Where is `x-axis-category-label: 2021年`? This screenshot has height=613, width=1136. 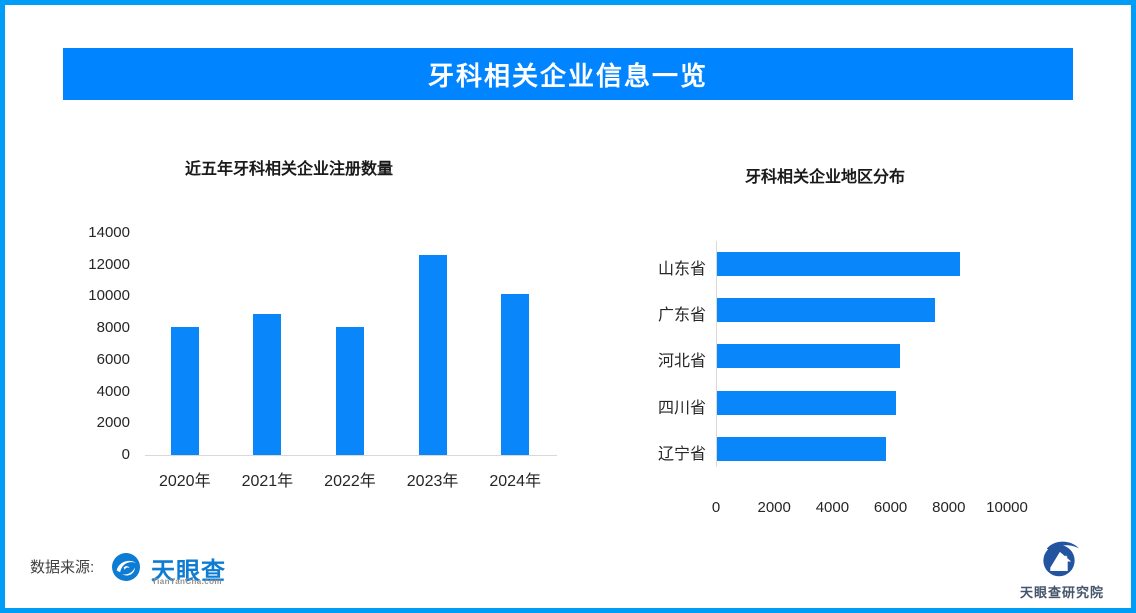 x-axis-category-label: 2021年 is located at coordinates (267, 481).